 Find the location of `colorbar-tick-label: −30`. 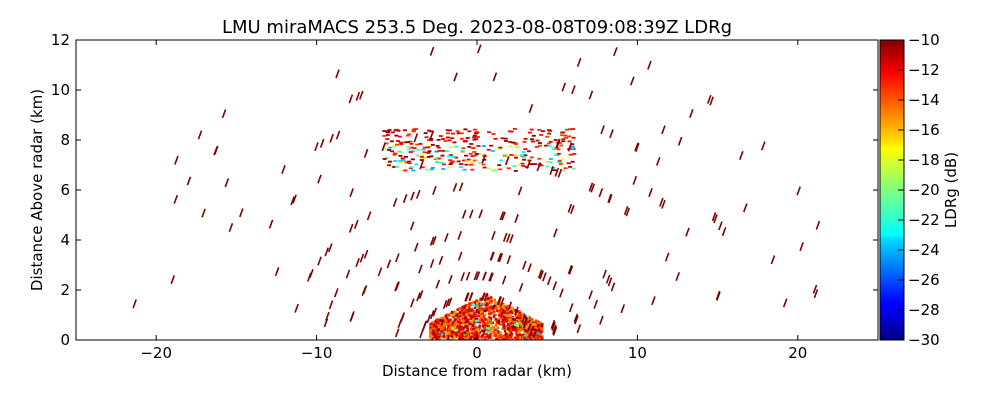

colorbar-tick-label: −30 is located at coordinates (924, 340).